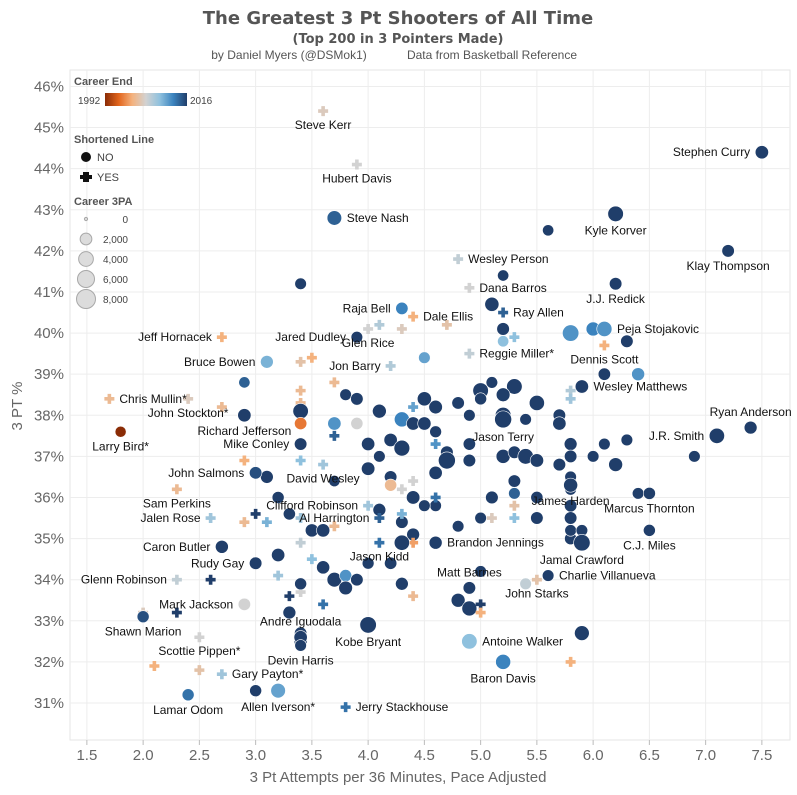 This screenshot has height=795, width=797. I want to click on data-point-hubert-davis, so click(356, 164).